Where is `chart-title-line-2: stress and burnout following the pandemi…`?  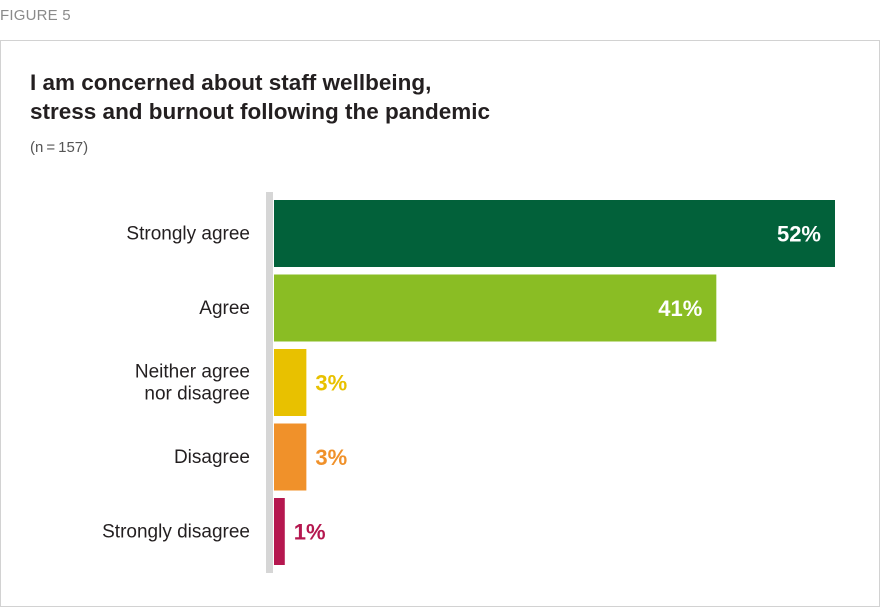
chart-title-line-2: stress and burnout following the pandemi… is located at coordinates (260, 111).